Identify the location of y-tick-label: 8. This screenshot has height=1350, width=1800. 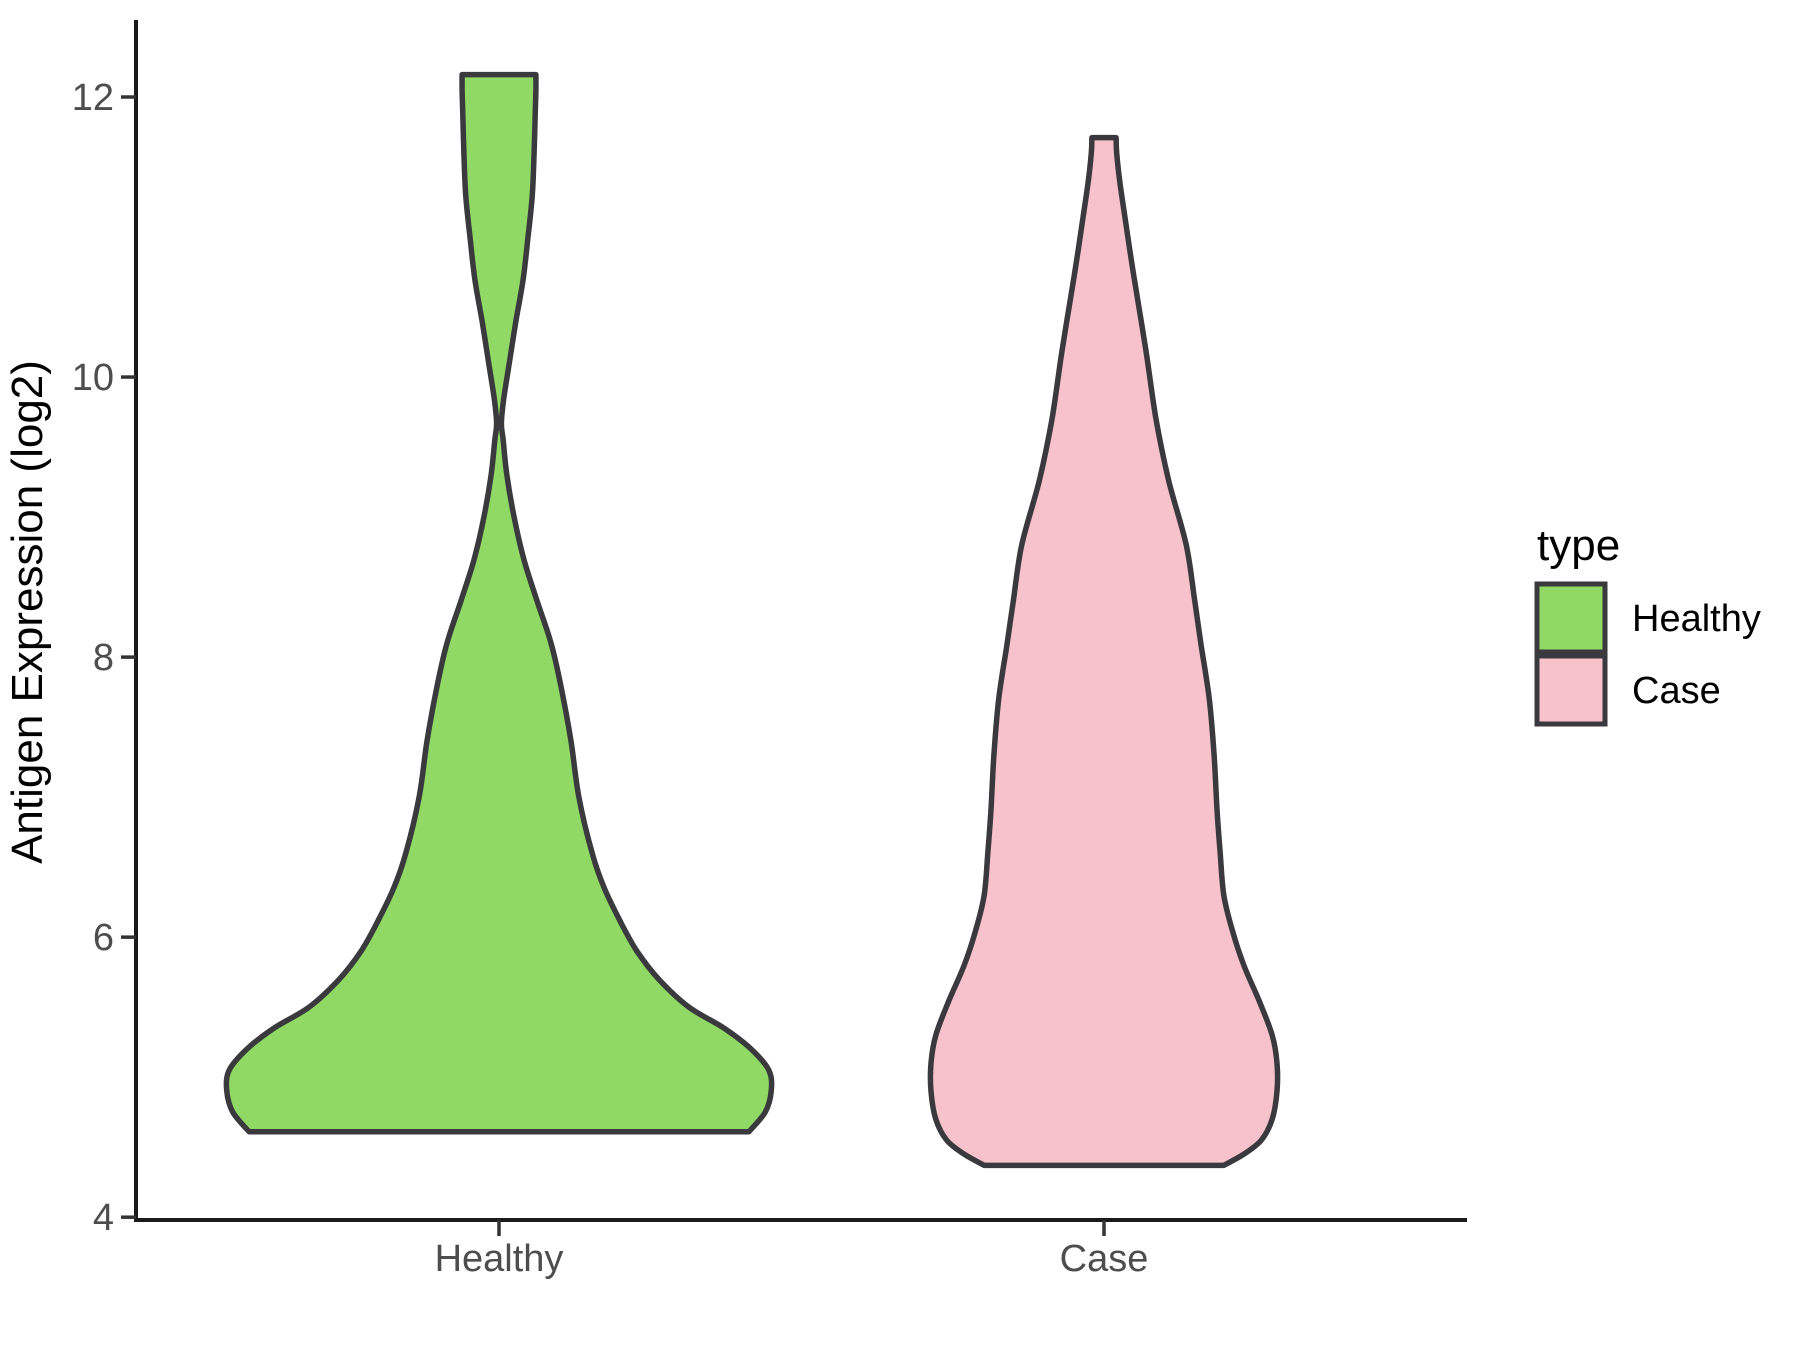
(103, 658).